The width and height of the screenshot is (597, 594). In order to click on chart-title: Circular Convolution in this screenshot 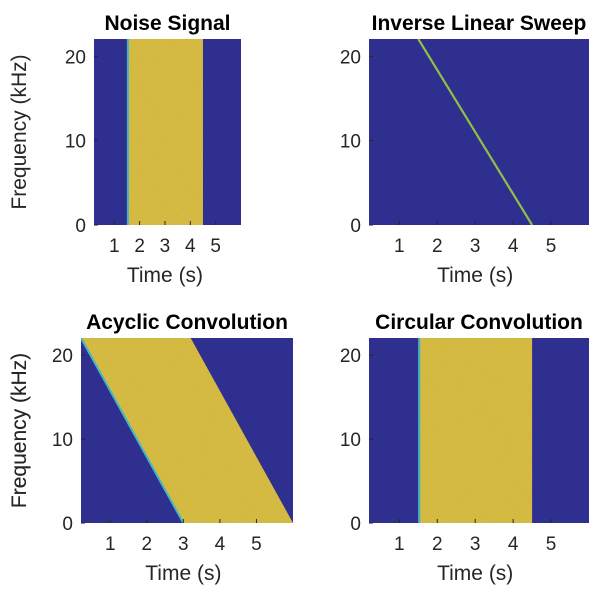, I will do `click(479, 322)`.